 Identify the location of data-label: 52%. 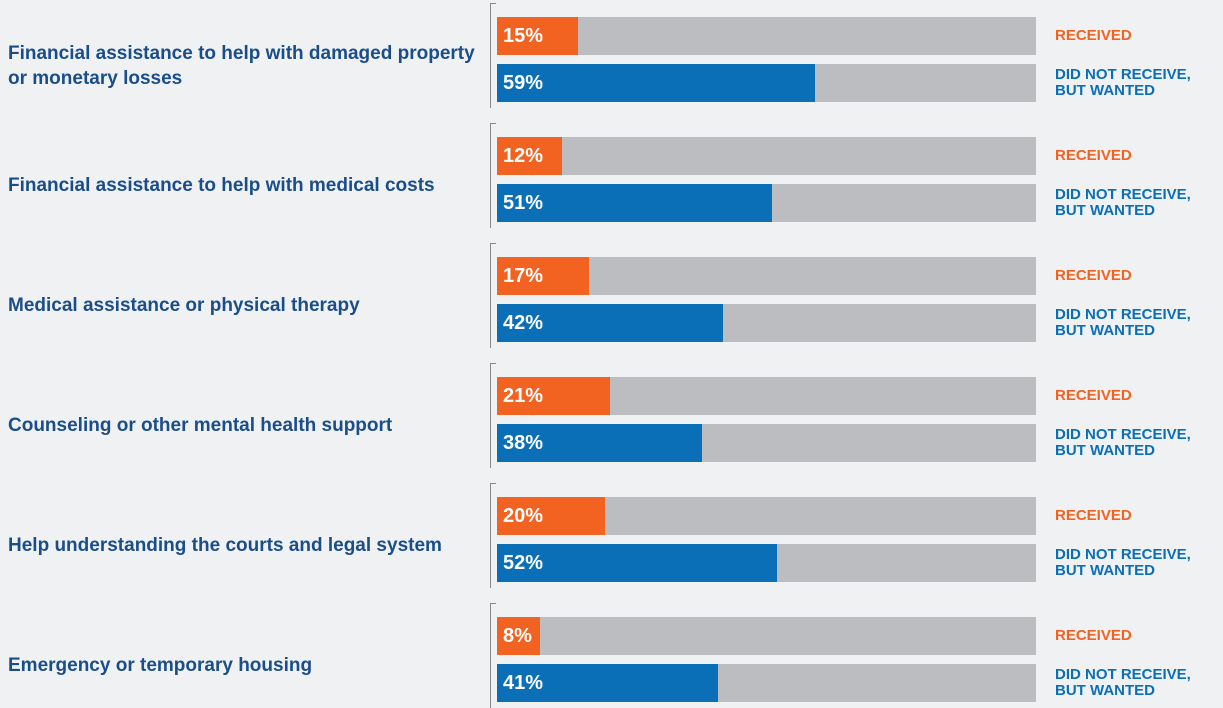
(523, 563).